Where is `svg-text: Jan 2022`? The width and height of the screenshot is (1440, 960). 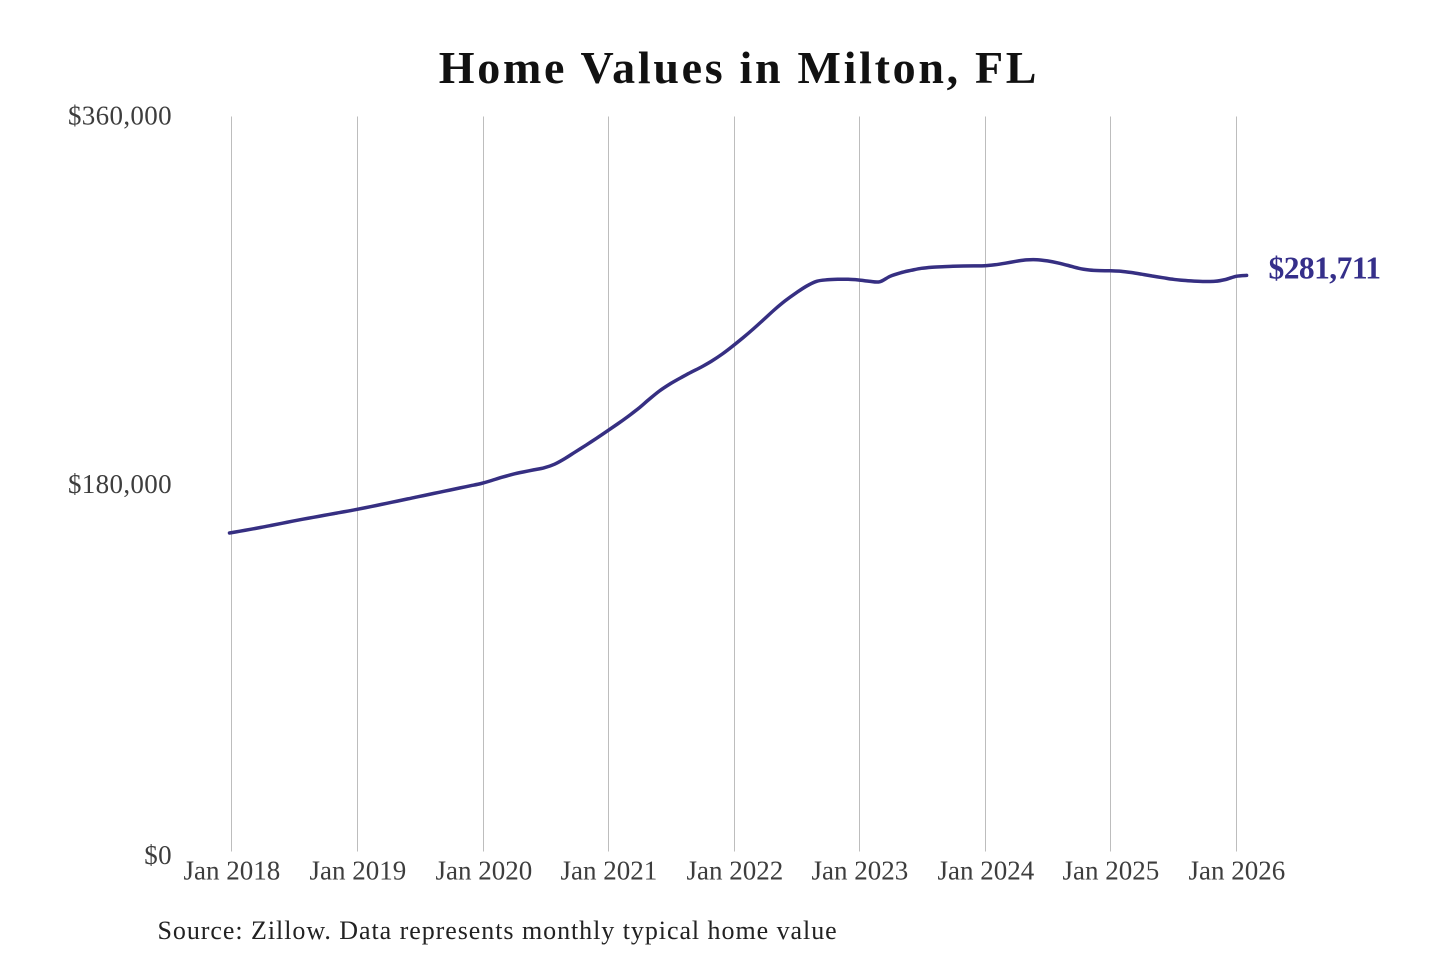
svg-text: Jan 2022 is located at coordinates (735, 871).